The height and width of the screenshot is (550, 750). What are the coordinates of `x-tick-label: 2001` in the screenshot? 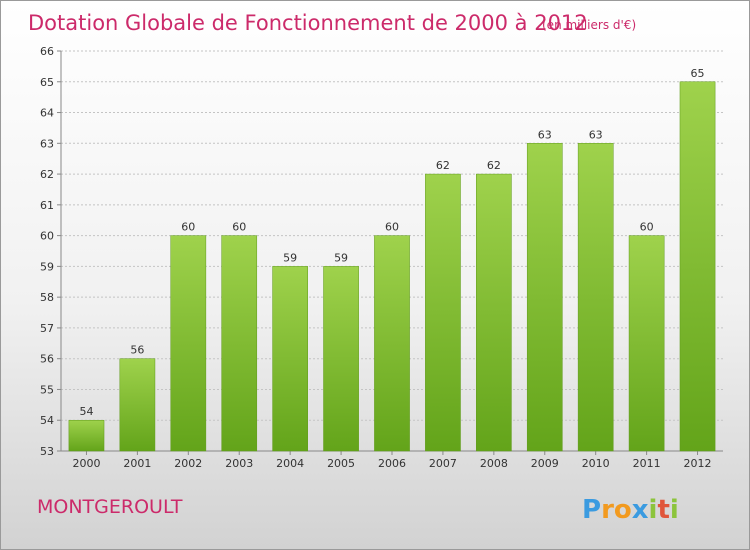 It's located at (137, 463).